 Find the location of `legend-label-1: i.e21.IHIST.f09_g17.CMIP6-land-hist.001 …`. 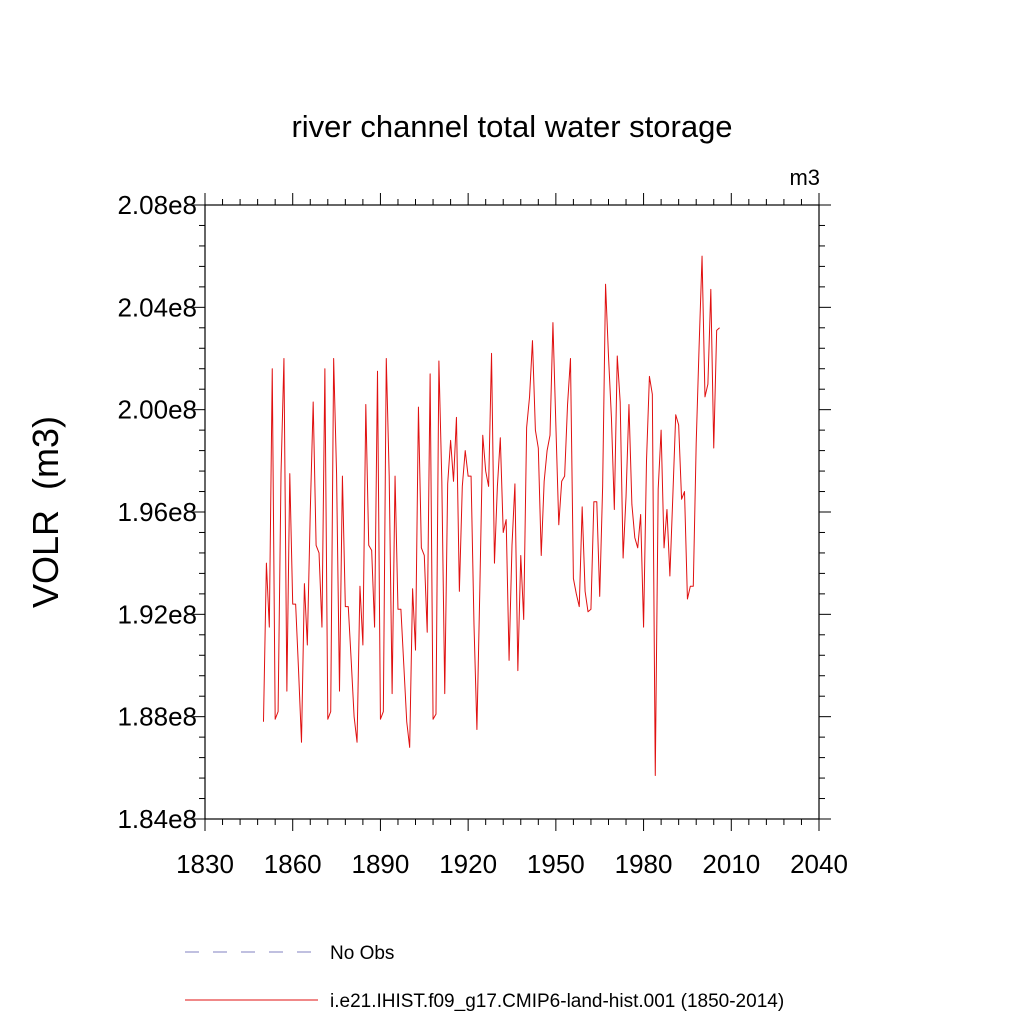

legend-label-1: i.e21.IHIST.f09_g17.CMIP6-land-hist.001 … is located at coordinates (557, 1001).